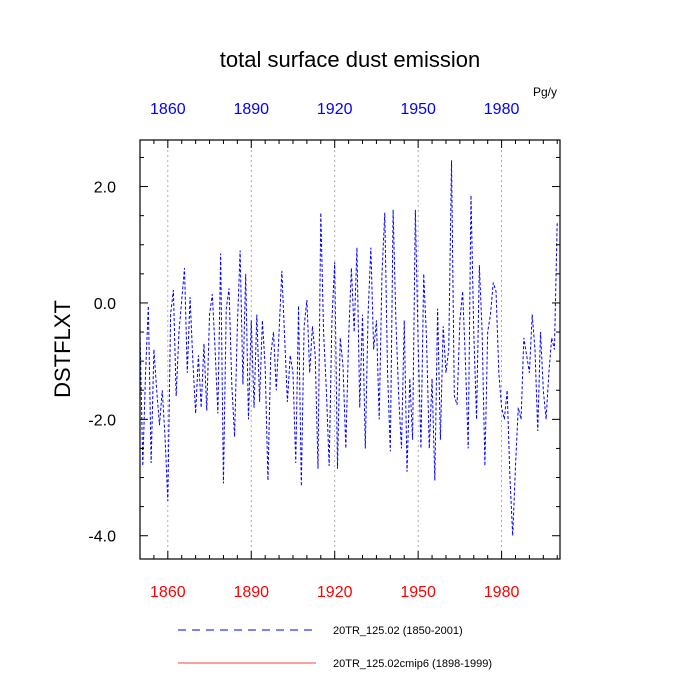 This screenshot has height=700, width=700. I want to click on x-tick-label-top-2: 1920, so click(335, 109).